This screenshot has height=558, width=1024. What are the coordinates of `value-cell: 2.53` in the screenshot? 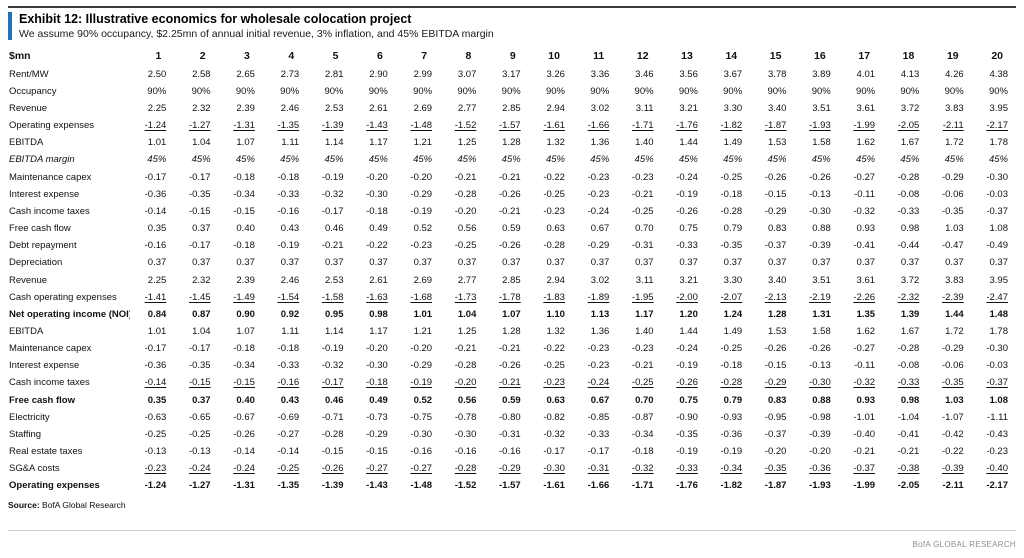 It's located at (334, 280).